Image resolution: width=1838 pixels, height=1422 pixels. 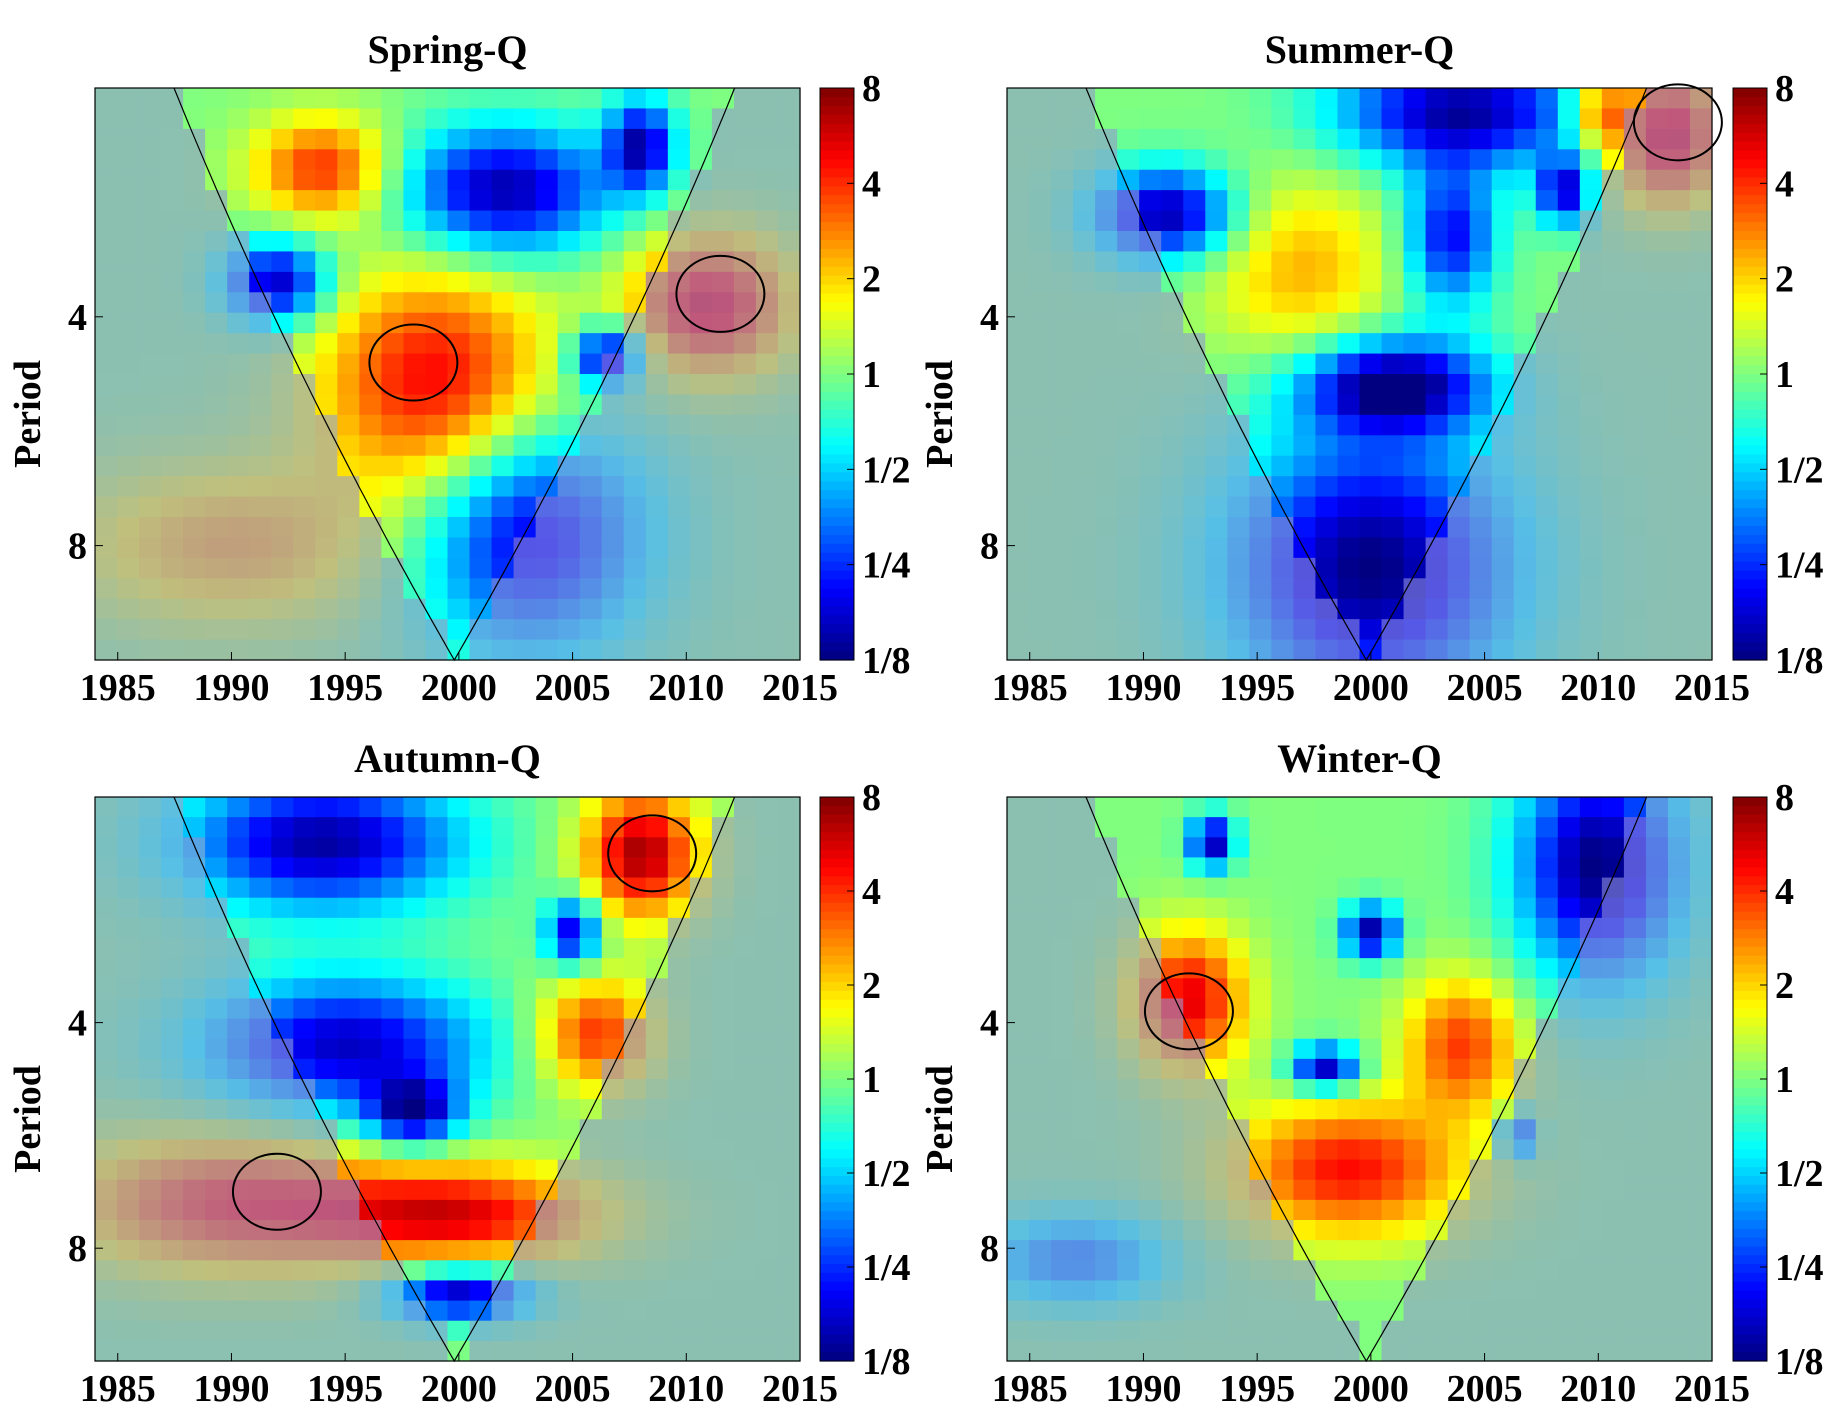 I want to click on colorbar-tick-label: 1/2, so click(x=886, y=1174).